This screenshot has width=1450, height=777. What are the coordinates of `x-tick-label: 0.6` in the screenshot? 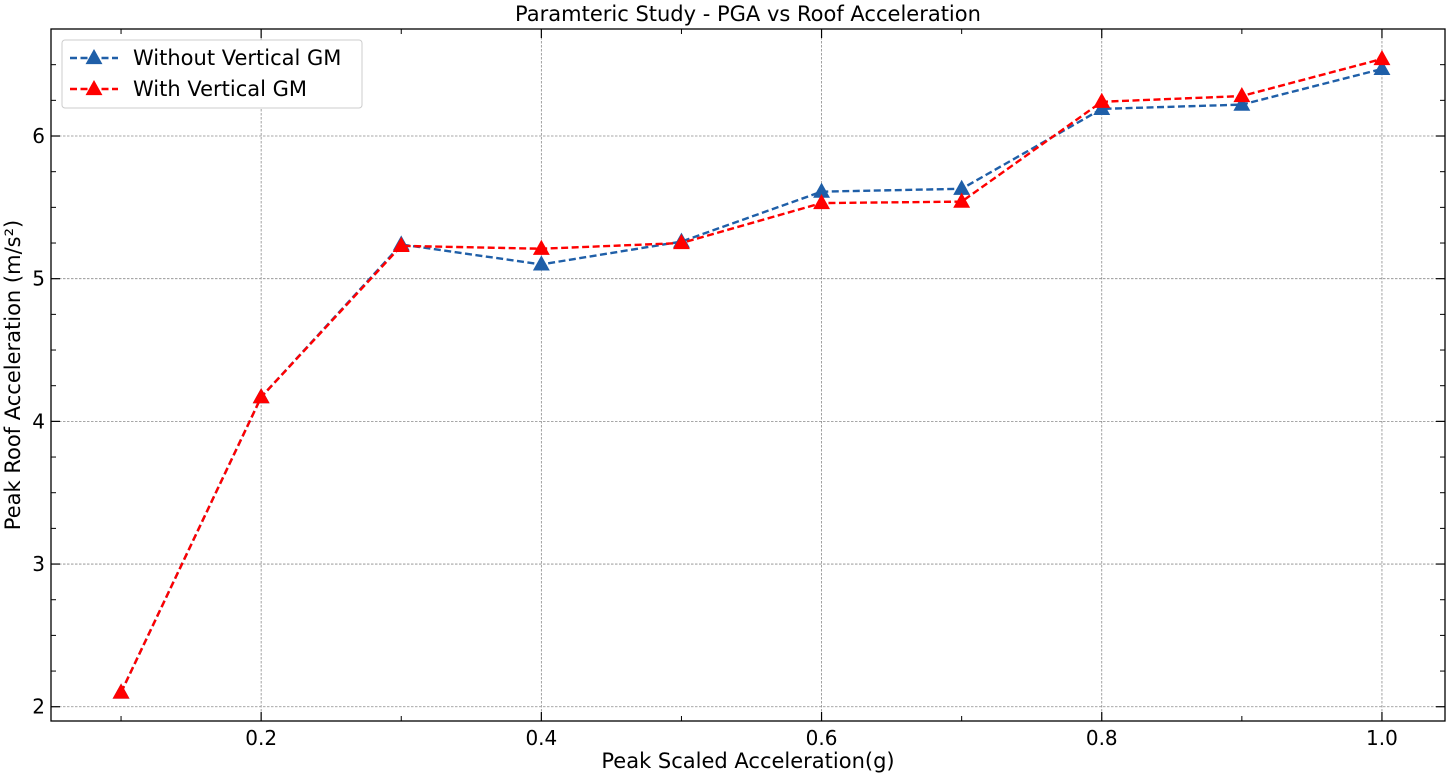 It's located at (822, 738).